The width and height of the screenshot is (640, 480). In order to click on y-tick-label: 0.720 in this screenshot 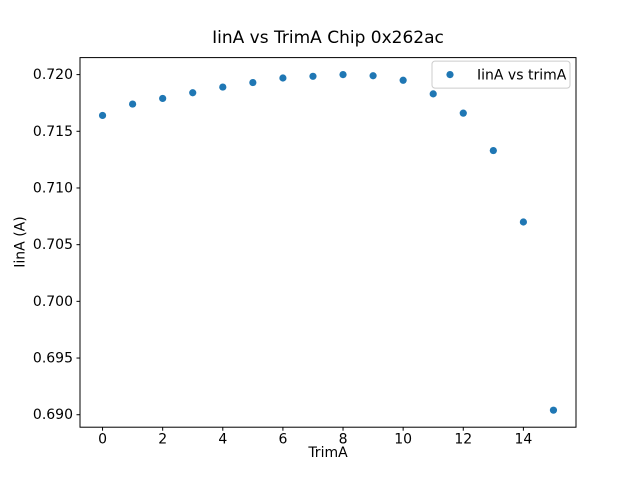, I will do `click(53, 75)`.